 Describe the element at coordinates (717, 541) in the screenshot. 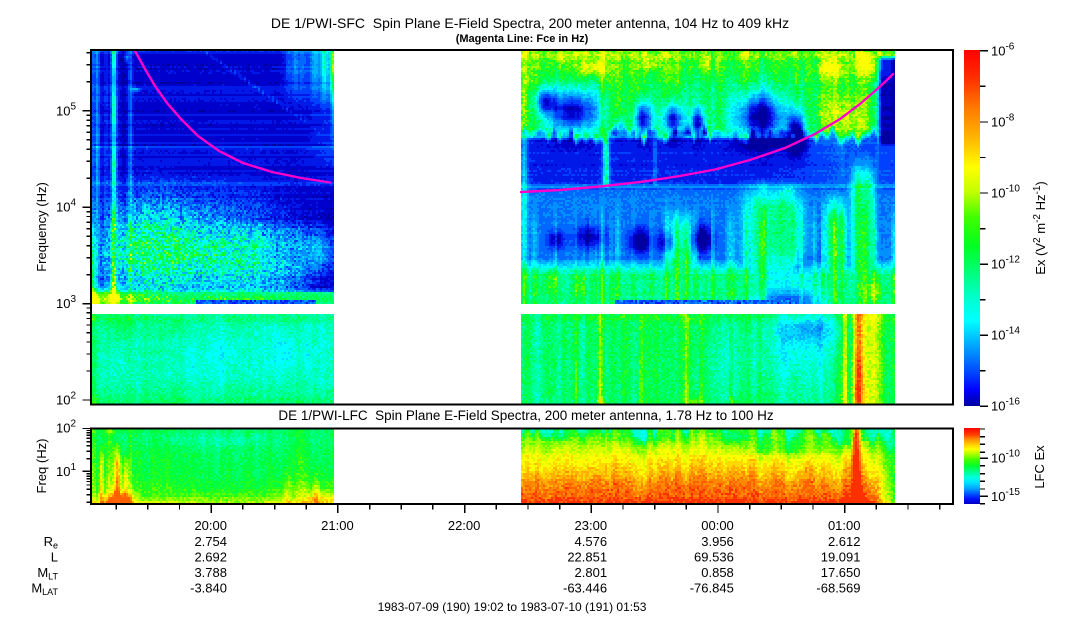

I see `svg-text: 3.956` at that location.